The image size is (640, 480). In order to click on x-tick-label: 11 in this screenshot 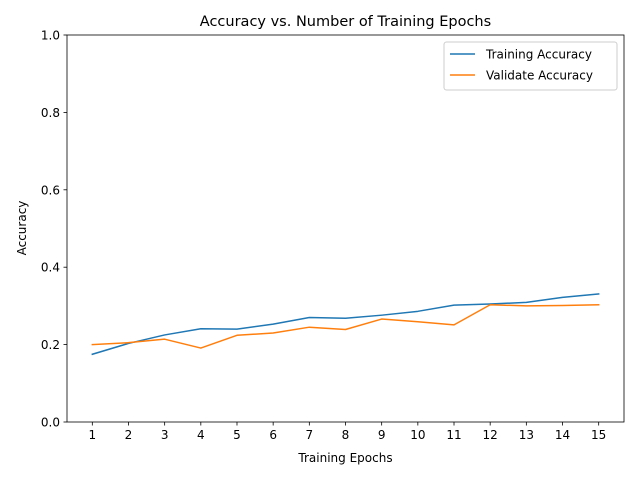, I will do `click(453, 435)`.